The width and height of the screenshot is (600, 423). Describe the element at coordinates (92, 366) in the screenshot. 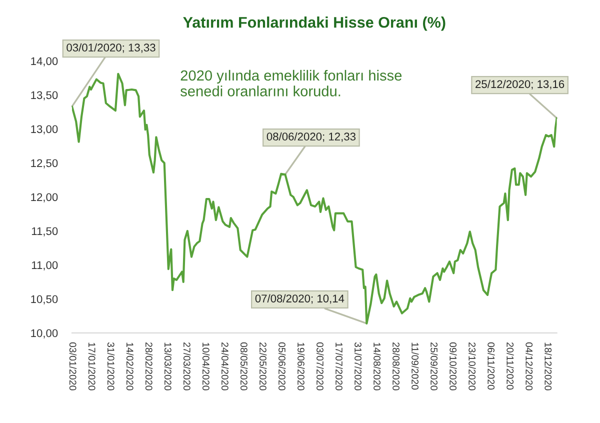

I see `x-tick-label: 17/01/2020` at that location.